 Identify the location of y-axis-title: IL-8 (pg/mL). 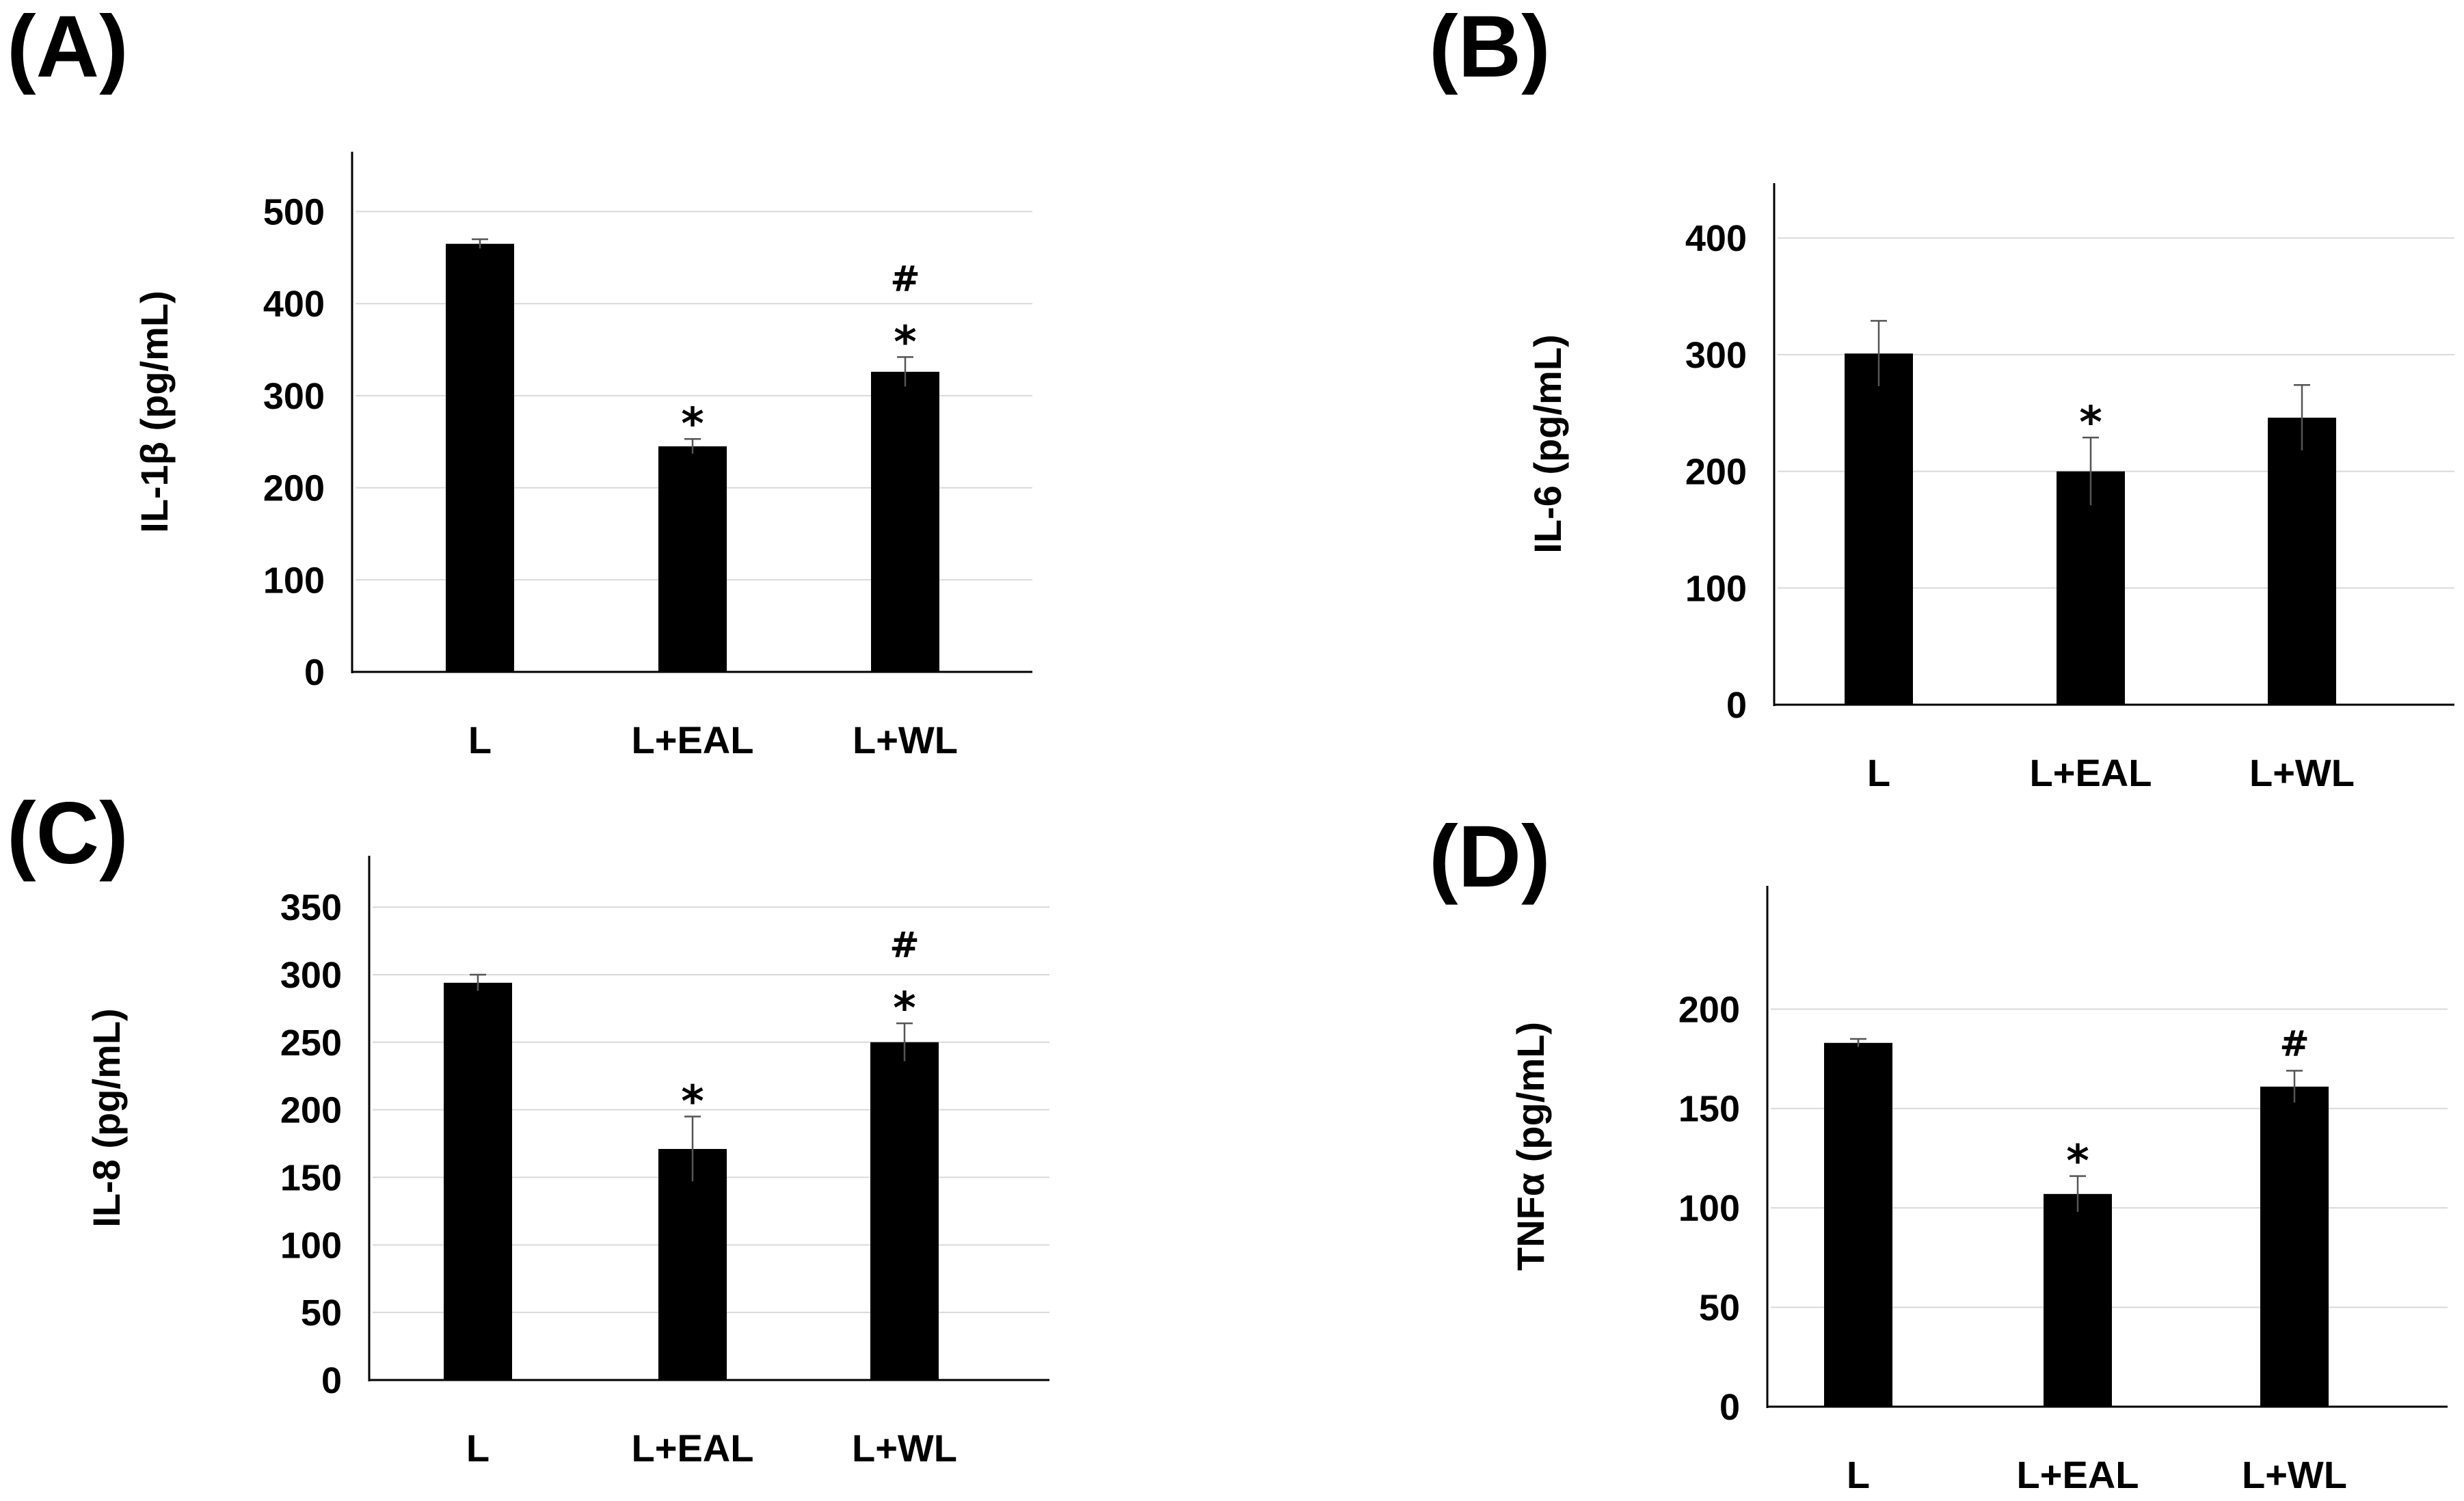
(106, 1117).